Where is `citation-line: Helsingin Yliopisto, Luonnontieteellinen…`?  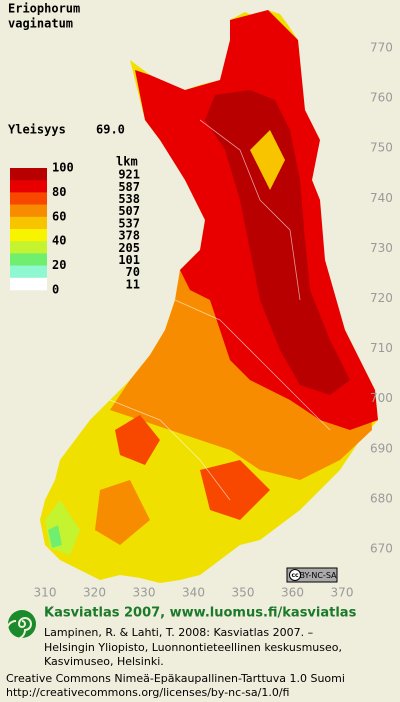
citation-line: Helsingin Yliopisto, Luonnontieteellinen… is located at coordinates (193, 647).